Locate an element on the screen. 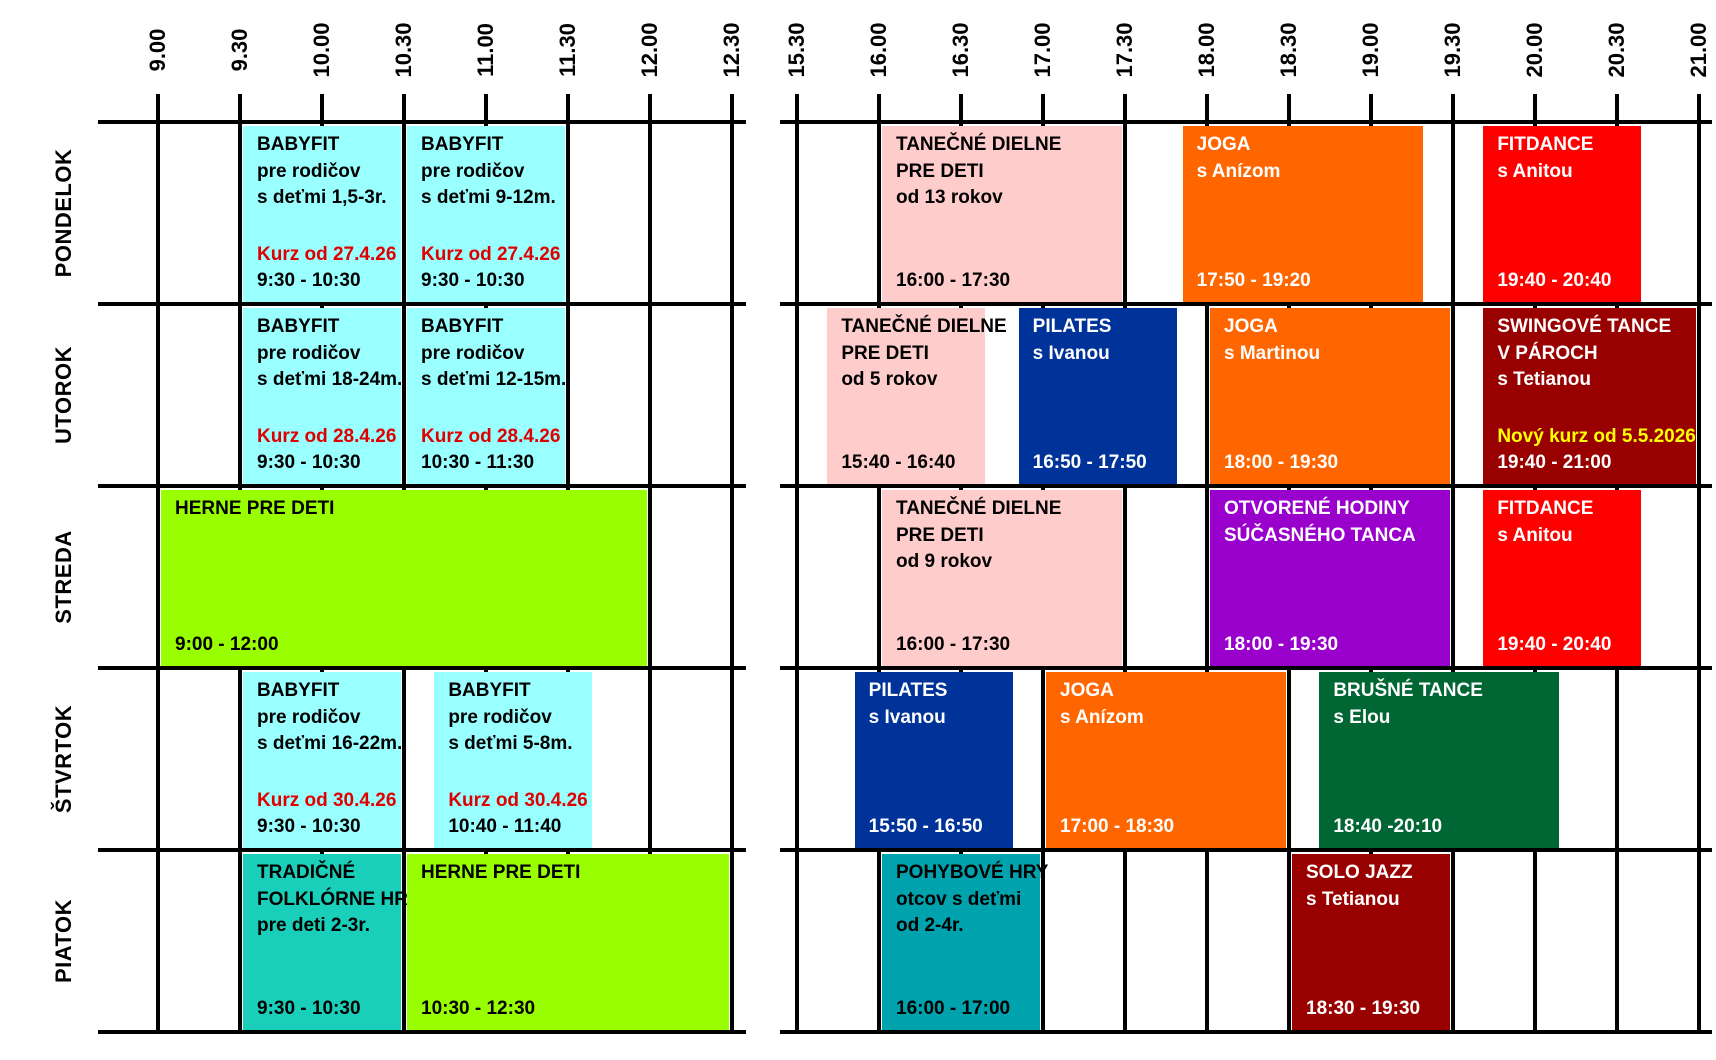  event-time: 19:40 - 20:40 is located at coordinates (1554, 644).